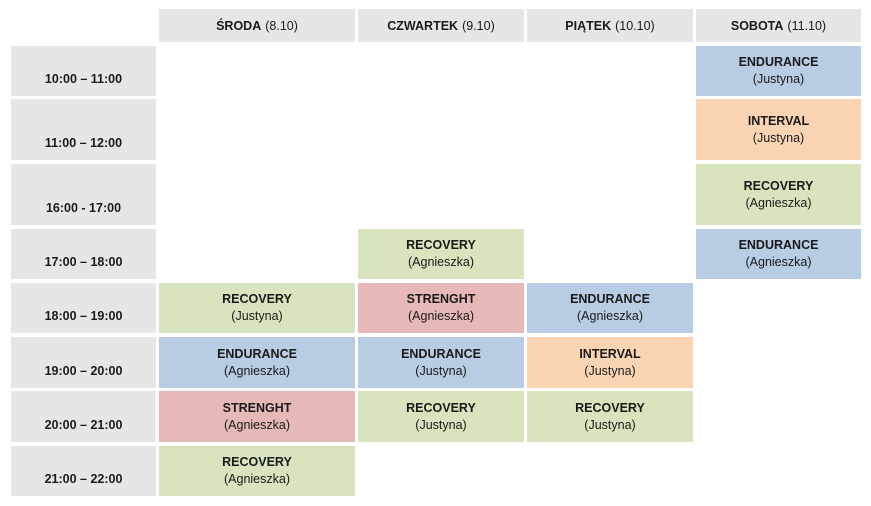  I want to click on time-slot-1100: 11:00 – 12:00, so click(83, 129).